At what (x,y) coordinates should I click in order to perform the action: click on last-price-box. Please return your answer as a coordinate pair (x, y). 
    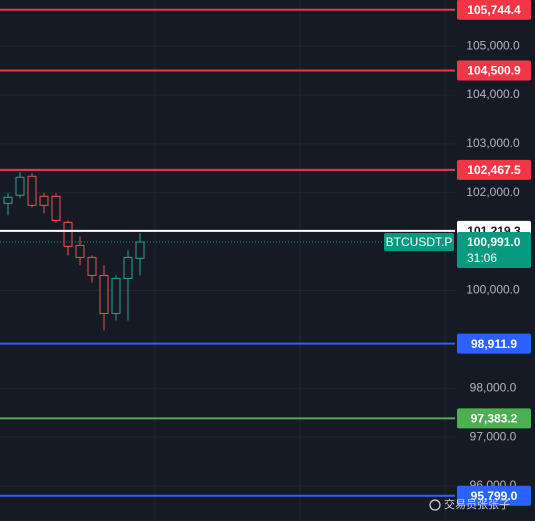
    Looking at the image, I should click on (494, 250).